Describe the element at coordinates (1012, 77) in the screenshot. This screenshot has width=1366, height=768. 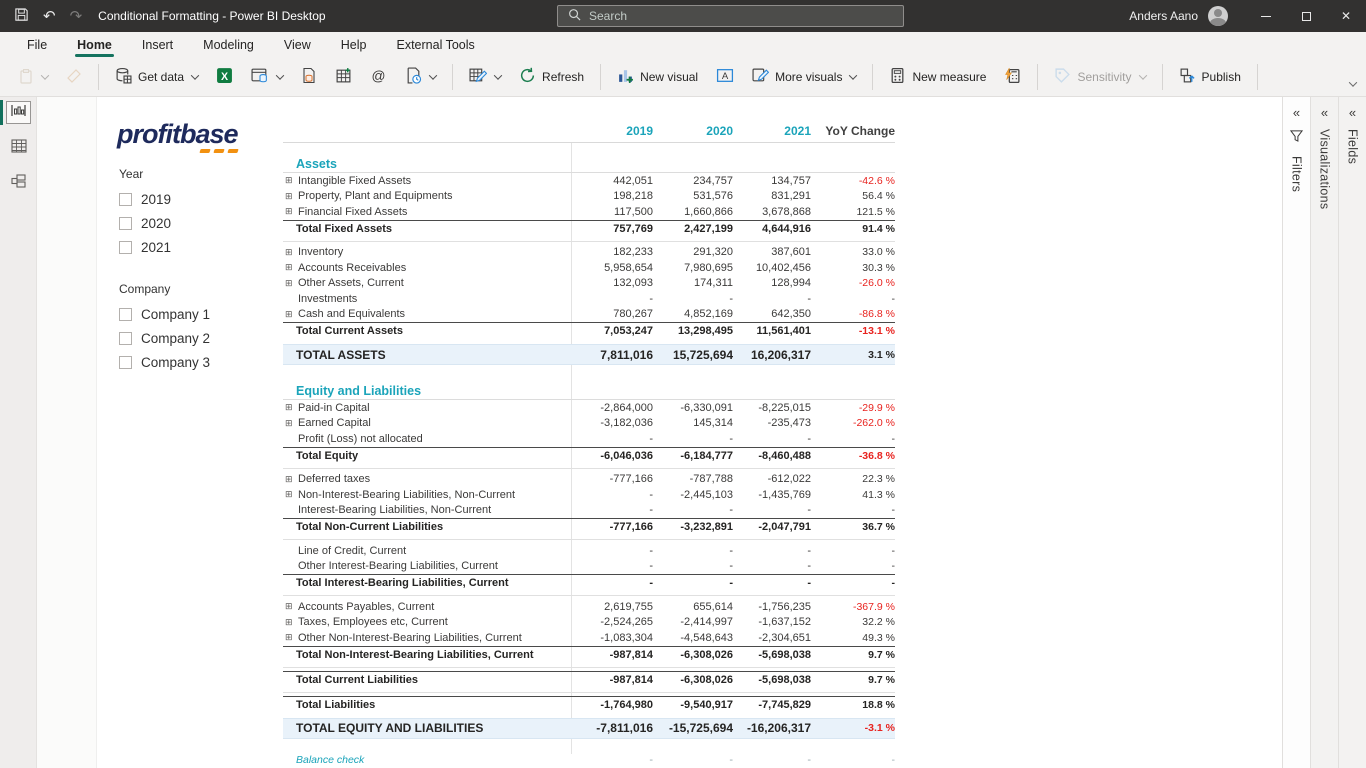
I see `quick-measure-button` at that location.